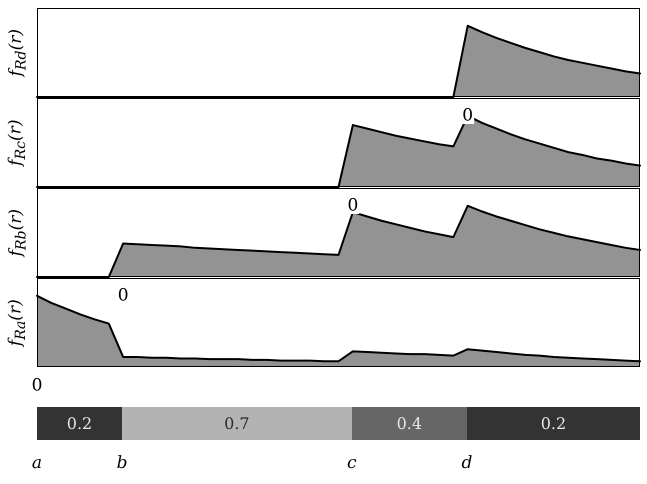 The image size is (647, 484). I want to click on data-label: 0.7, so click(237, 423).